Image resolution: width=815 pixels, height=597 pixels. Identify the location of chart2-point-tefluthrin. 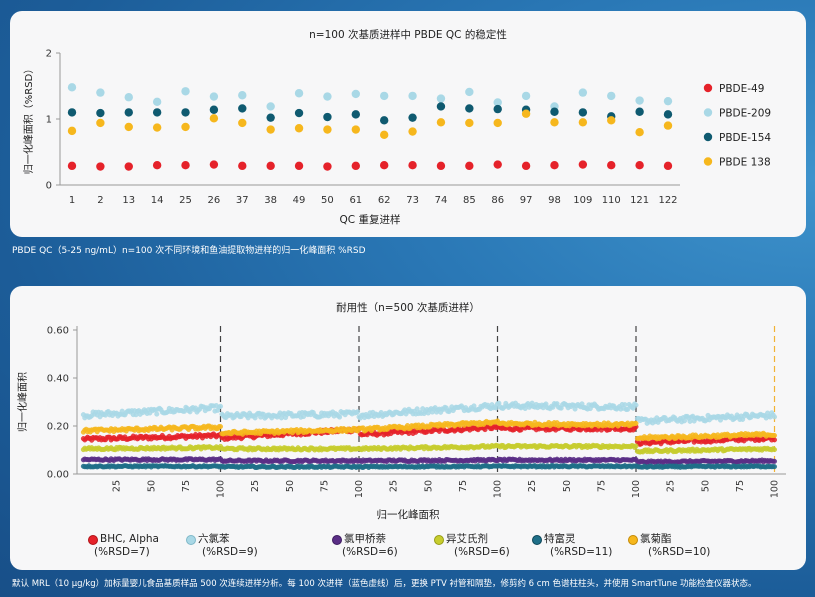
(775, 467).